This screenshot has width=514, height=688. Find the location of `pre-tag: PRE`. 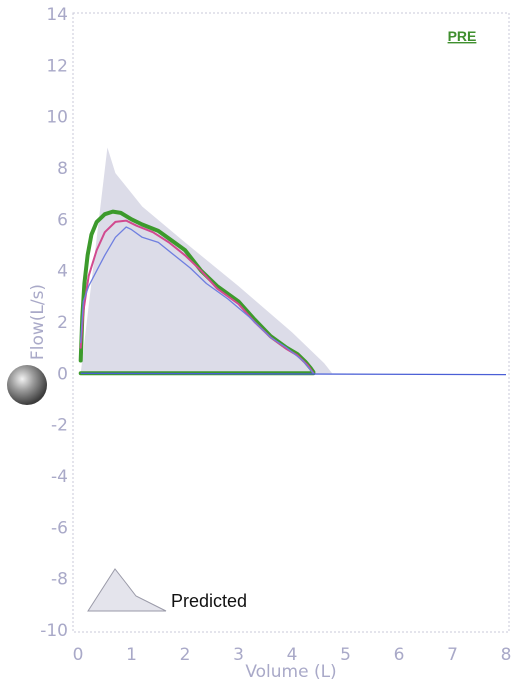

pre-tag: PRE is located at coordinates (462, 36).